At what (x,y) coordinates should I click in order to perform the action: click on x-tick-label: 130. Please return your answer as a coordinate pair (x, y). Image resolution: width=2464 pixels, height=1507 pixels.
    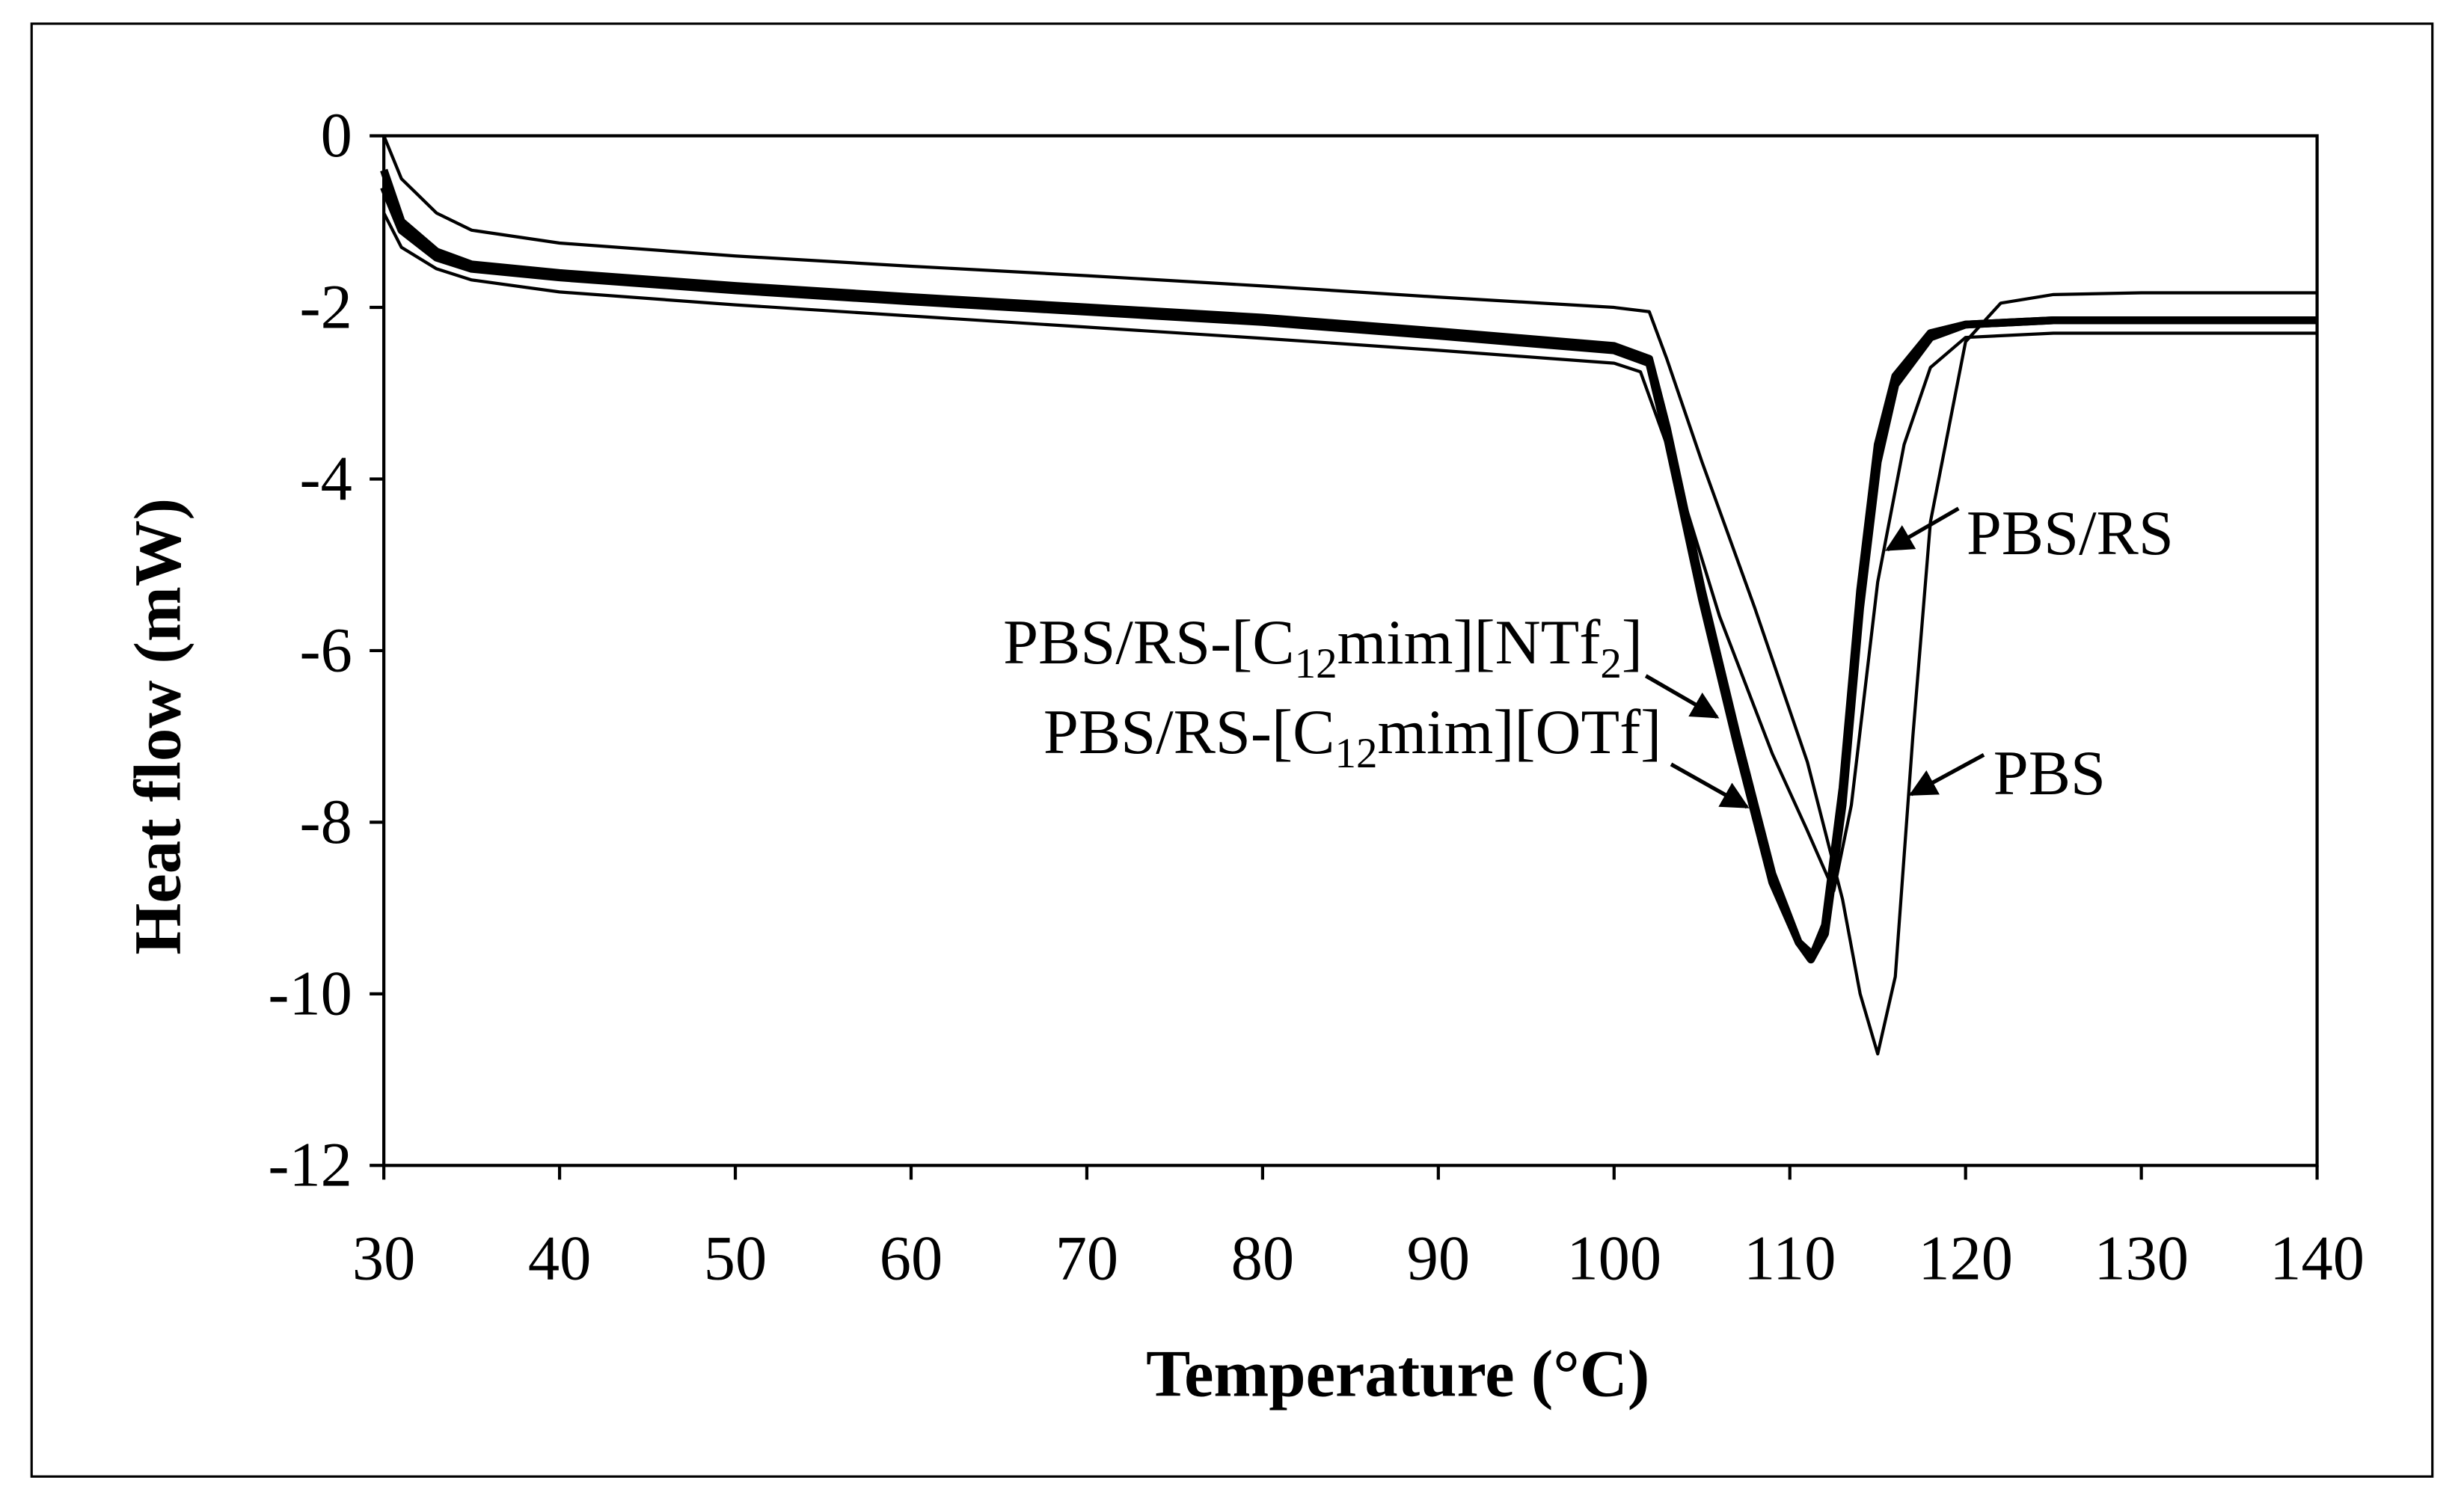
    Looking at the image, I should click on (2141, 1258).